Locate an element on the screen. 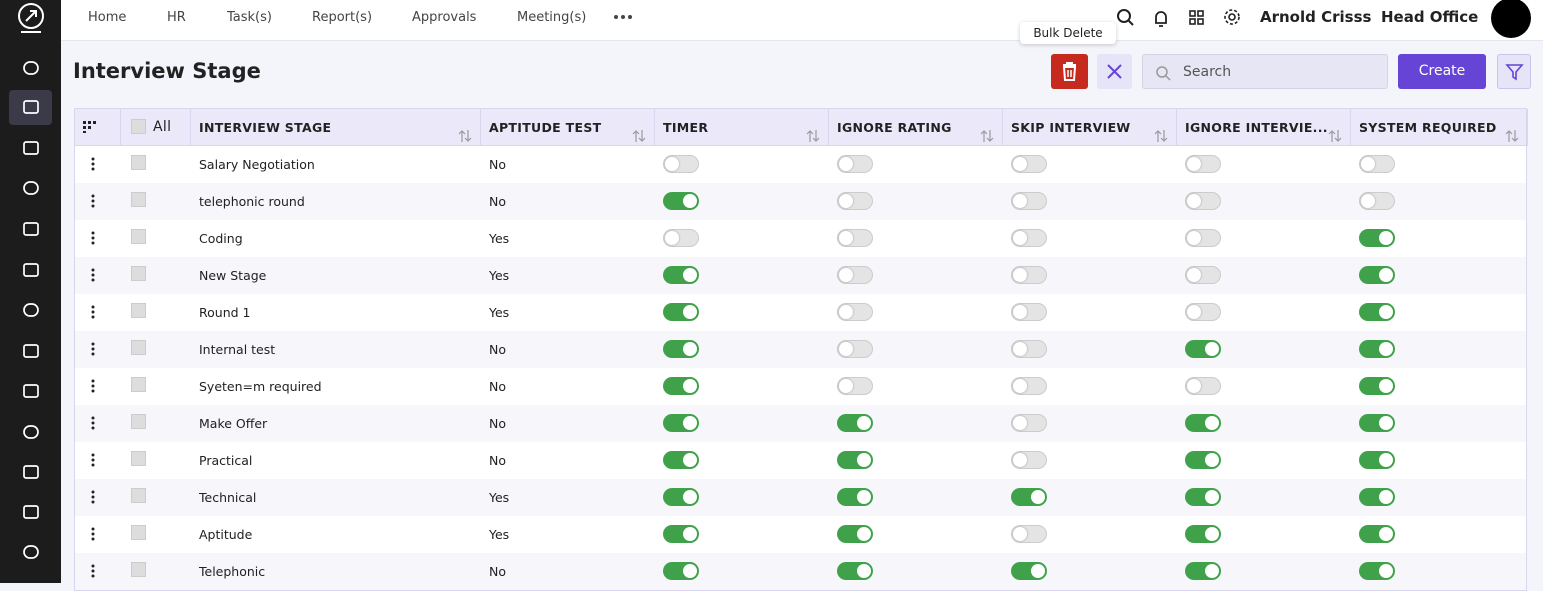 This screenshot has height=591, width=1543. column-header: INTERVIEW STAGE is located at coordinates (336, 127).